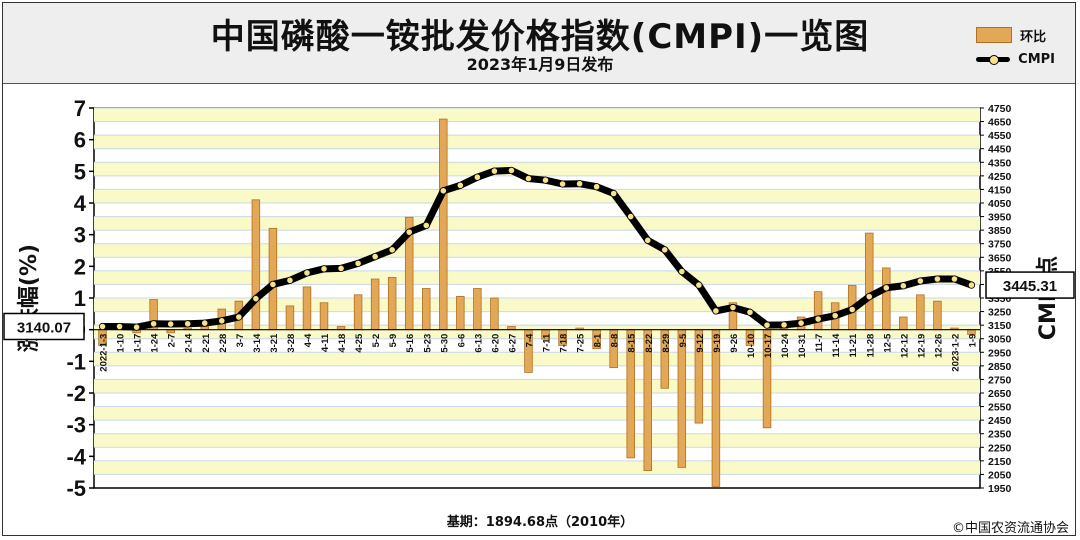 The image size is (1080, 540). I want to click on x-tick-label: 11-14, so click(836, 345).